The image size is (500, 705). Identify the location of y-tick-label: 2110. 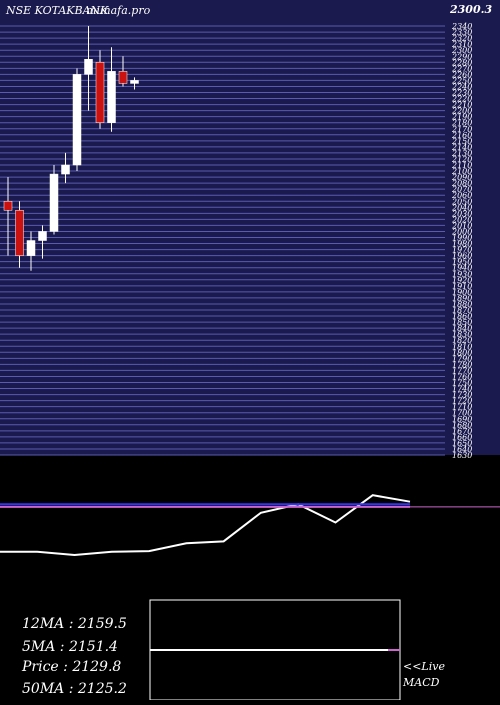
(461, 165).